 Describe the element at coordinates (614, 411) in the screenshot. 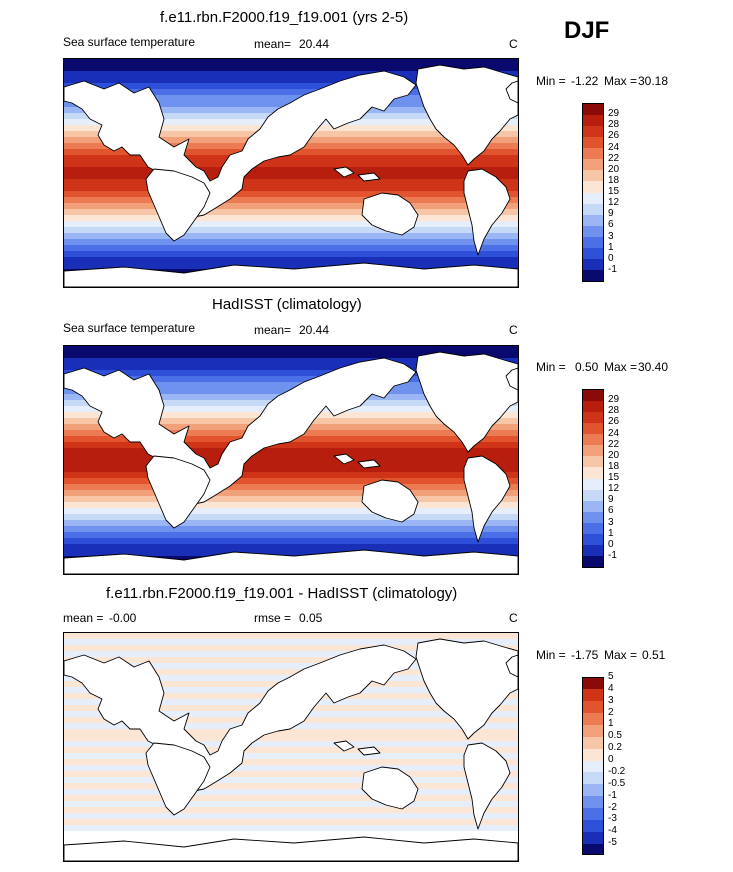

I see `panel2-colorbar-tick-label: 28` at that location.